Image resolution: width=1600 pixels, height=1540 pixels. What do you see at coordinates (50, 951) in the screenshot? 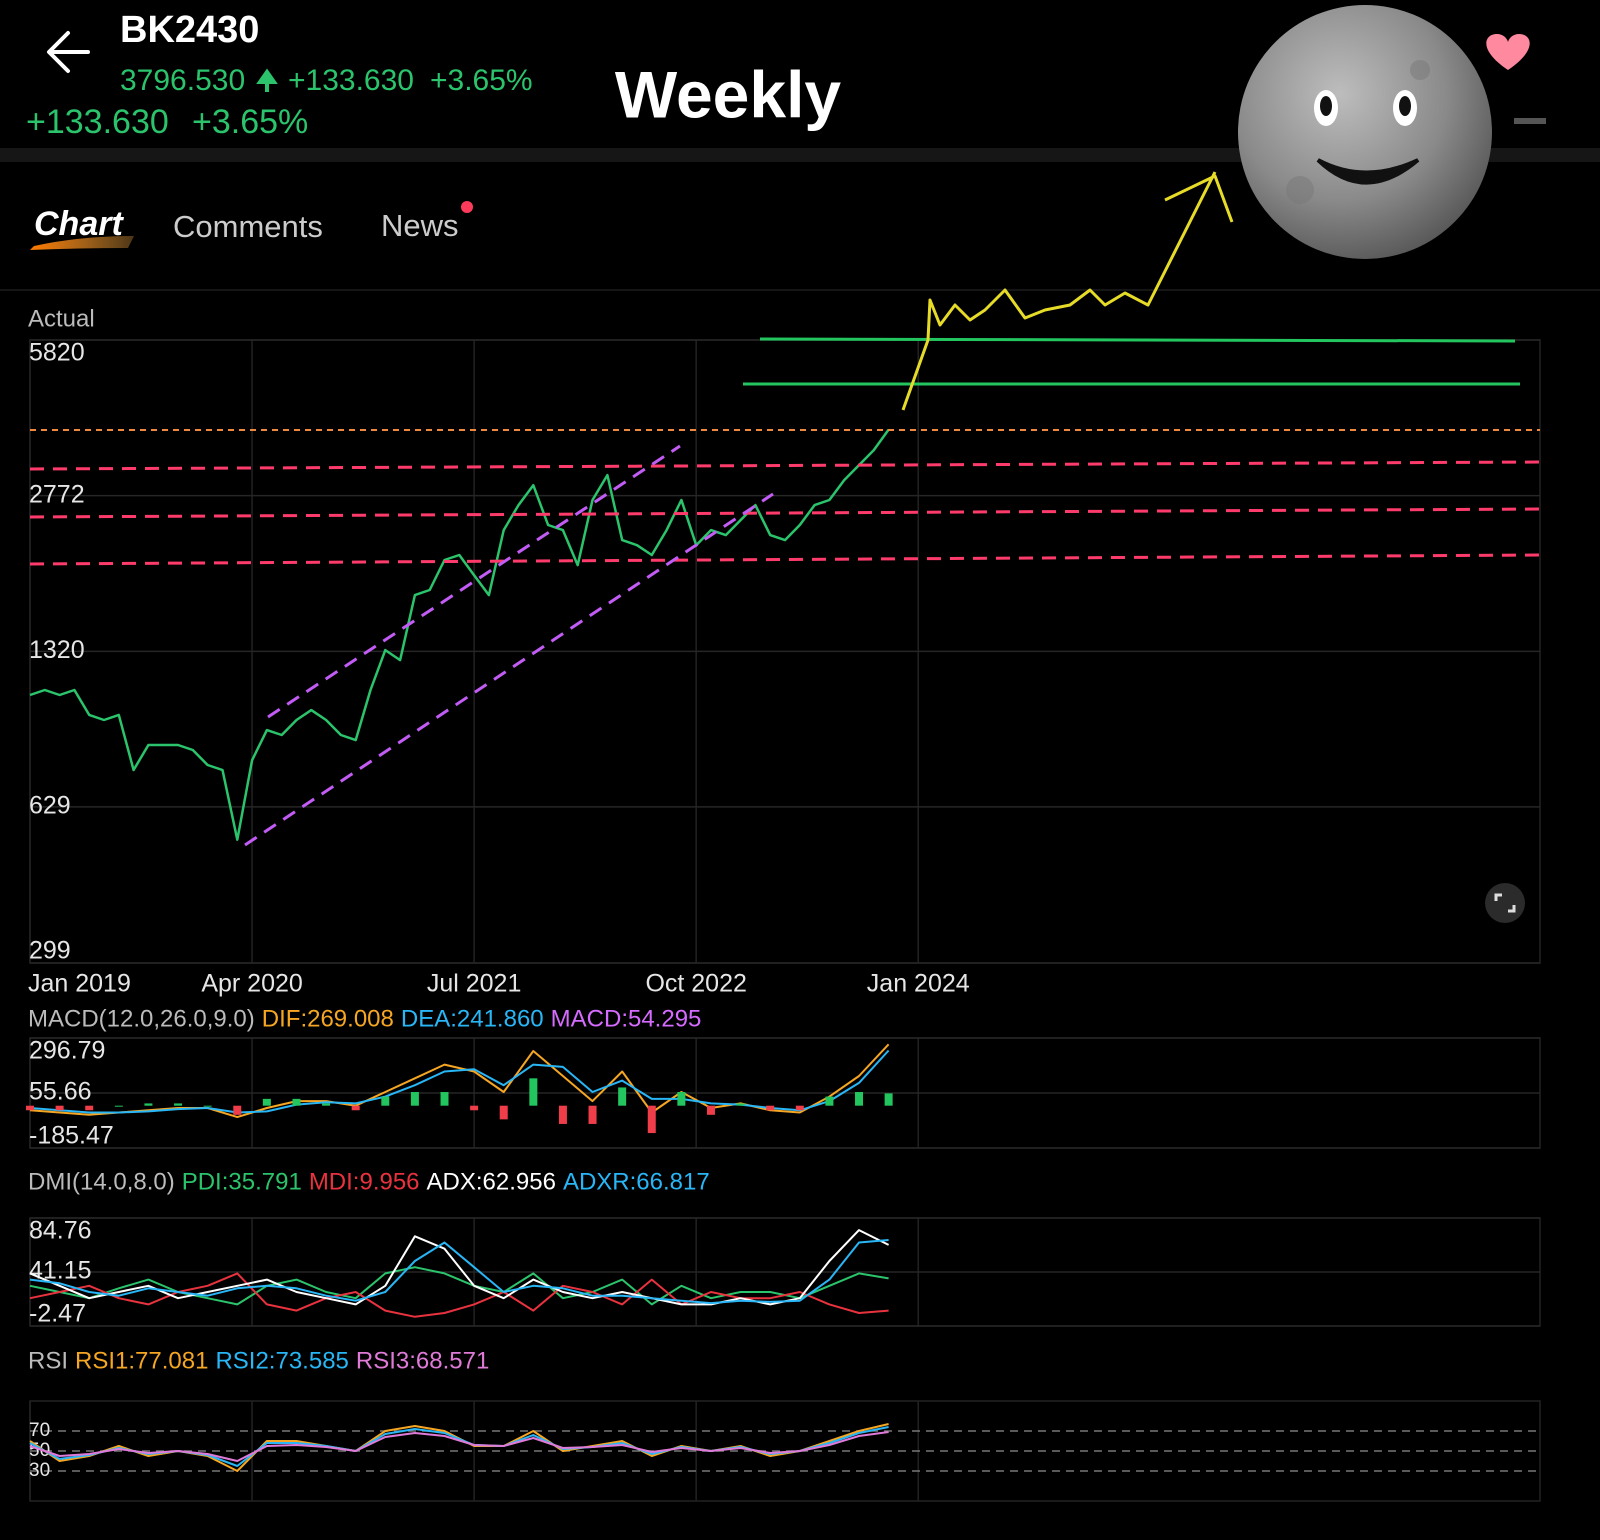
I see `y-tick-label: 299` at bounding box center [50, 951].